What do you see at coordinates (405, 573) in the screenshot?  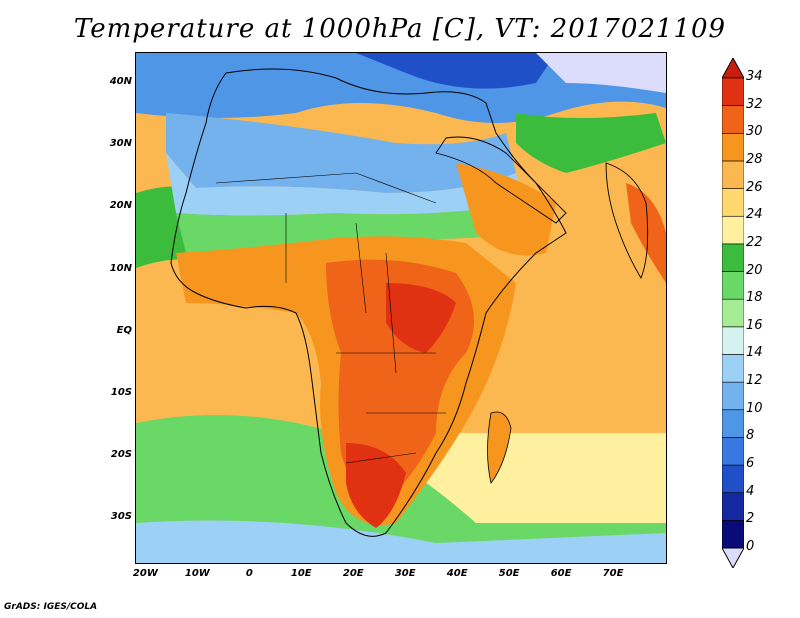 I see `lon-tick-label: 30E` at bounding box center [405, 573].